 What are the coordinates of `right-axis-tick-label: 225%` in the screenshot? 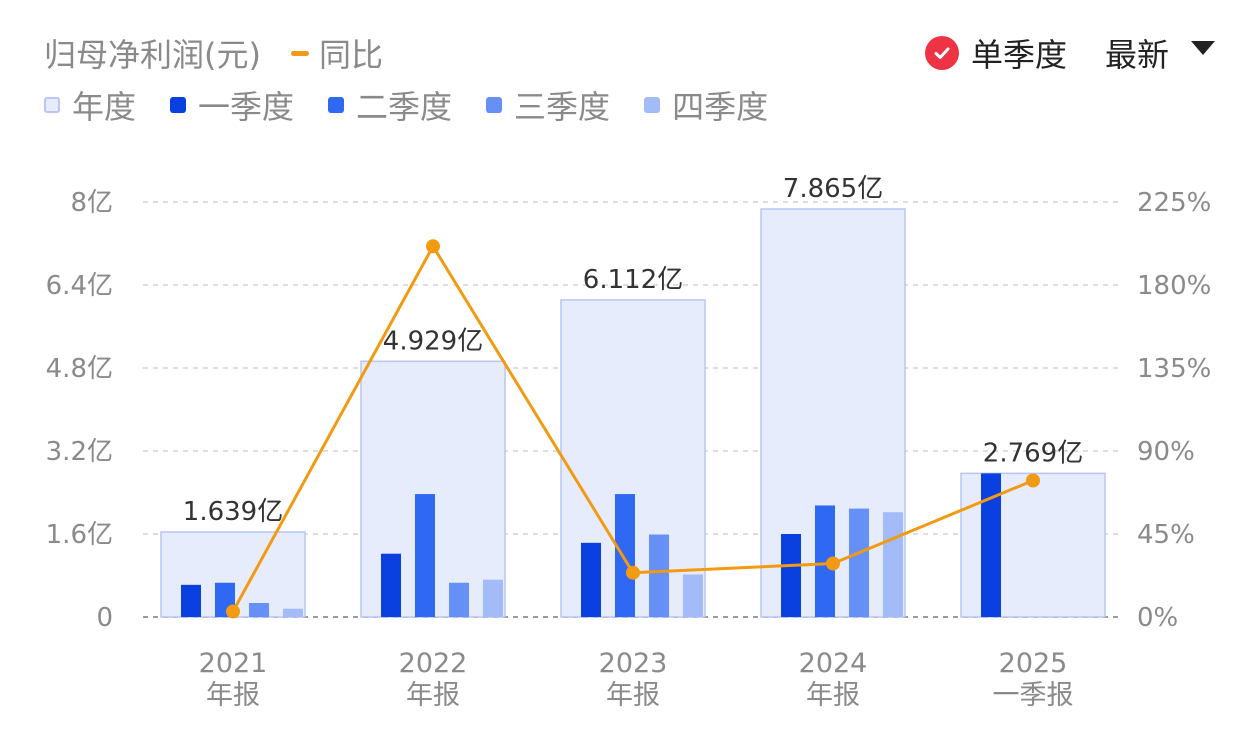 It's located at (1174, 203).